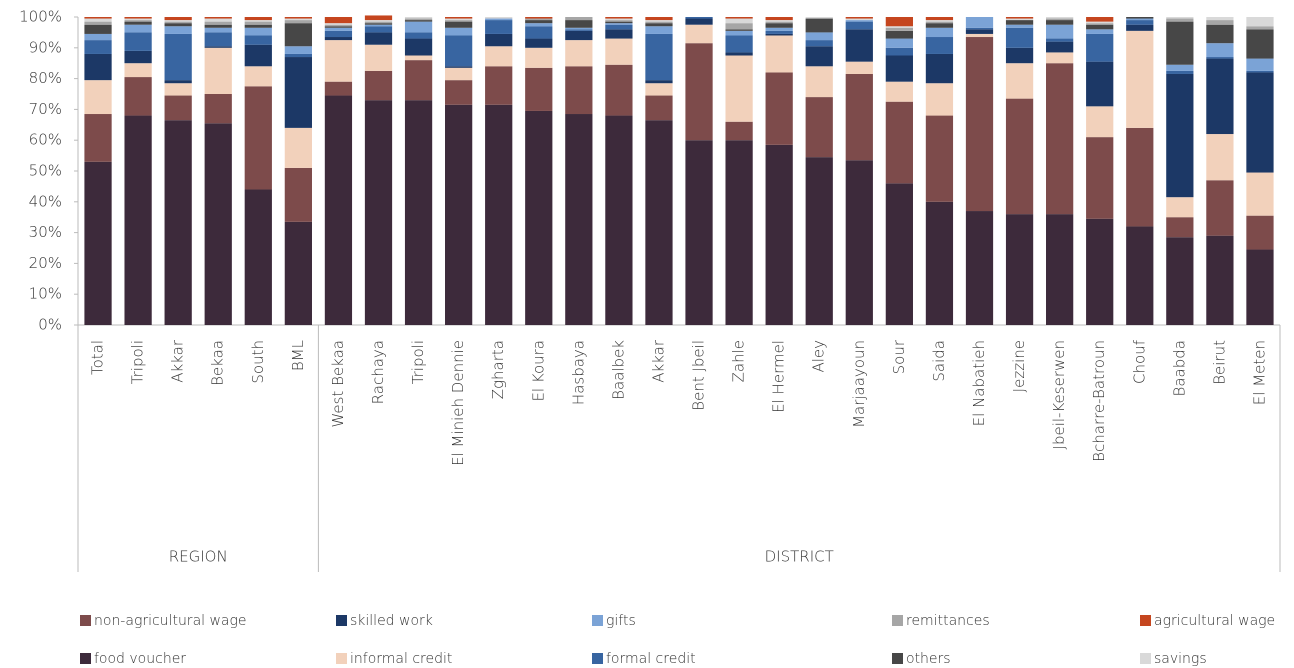 Image resolution: width=1294 pixels, height=668 pixels. What do you see at coordinates (418, 362) in the screenshot?
I see `x-tick-label: Tripoli` at bounding box center [418, 362].